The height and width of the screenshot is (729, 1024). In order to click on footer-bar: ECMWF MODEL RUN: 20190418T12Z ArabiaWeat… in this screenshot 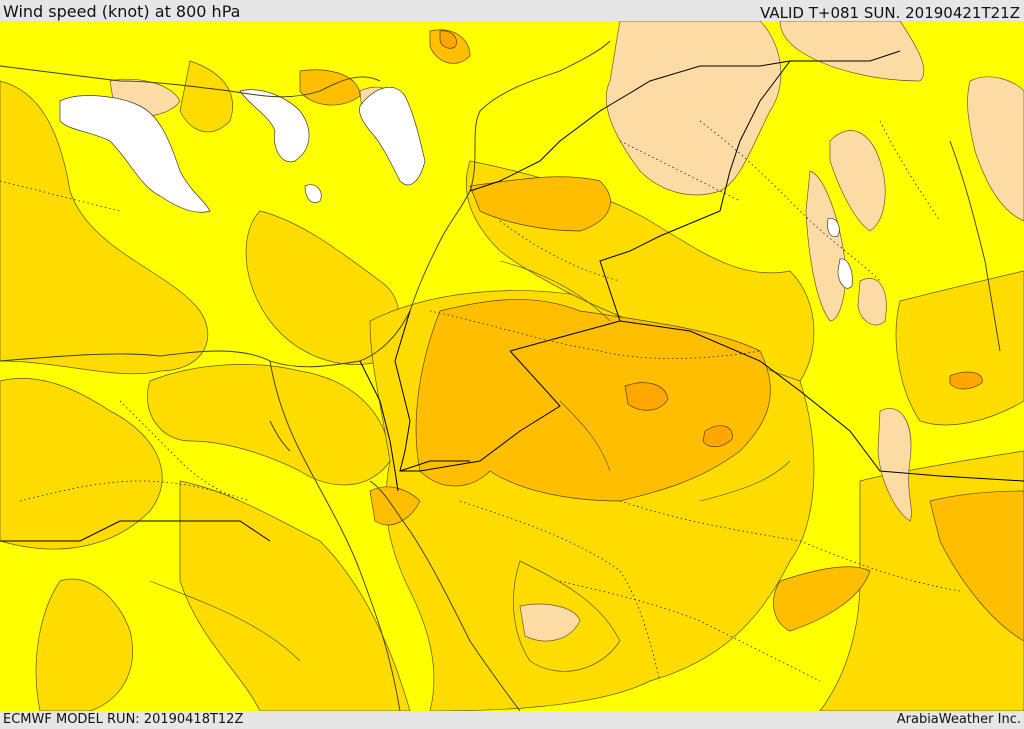, I will do `click(512, 720)`.